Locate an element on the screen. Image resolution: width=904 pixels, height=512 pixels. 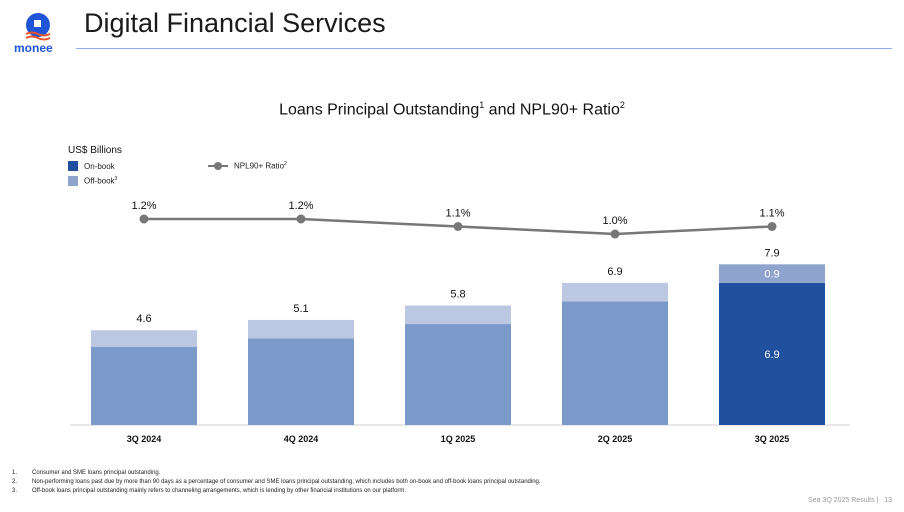
legend-npl-ratio: NPL90+ Ratio2 is located at coordinates (247, 166).